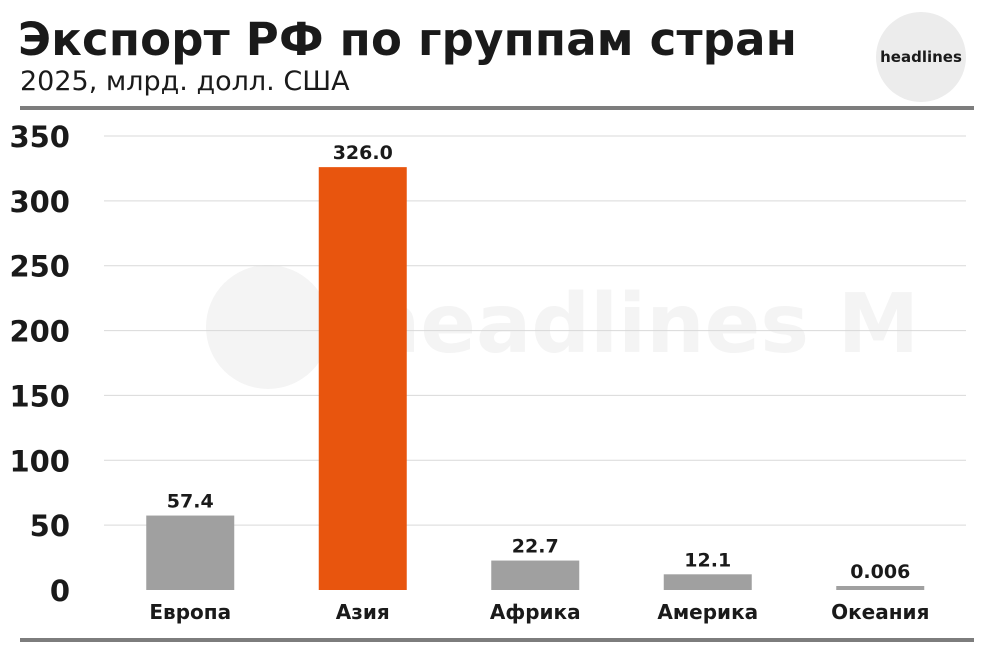 The image size is (1000, 651). Describe the element at coordinates (50, 526) in the screenshot. I see `y-tick-label: 50` at that location.